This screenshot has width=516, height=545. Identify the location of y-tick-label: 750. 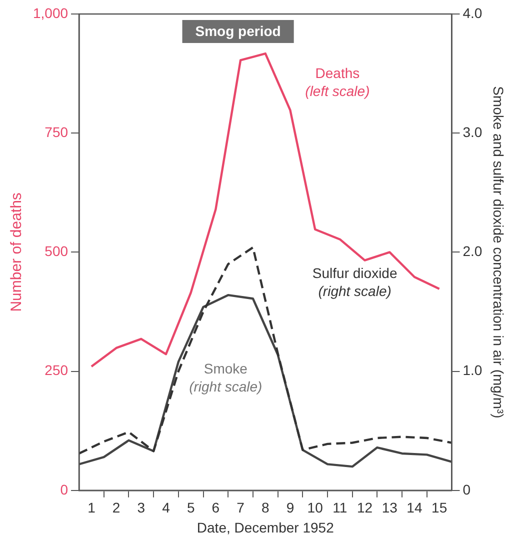
(56, 132).